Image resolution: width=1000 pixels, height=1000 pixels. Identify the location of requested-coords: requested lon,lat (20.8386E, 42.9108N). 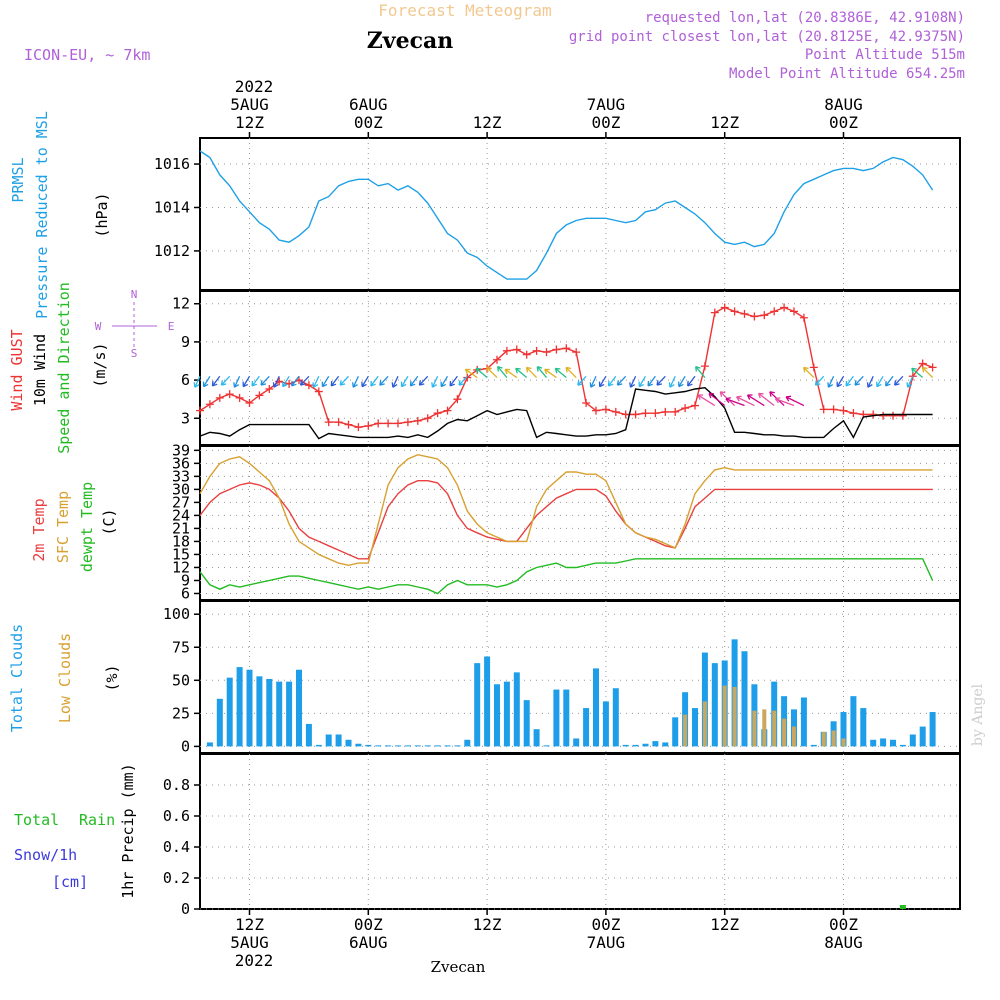
(805, 18).